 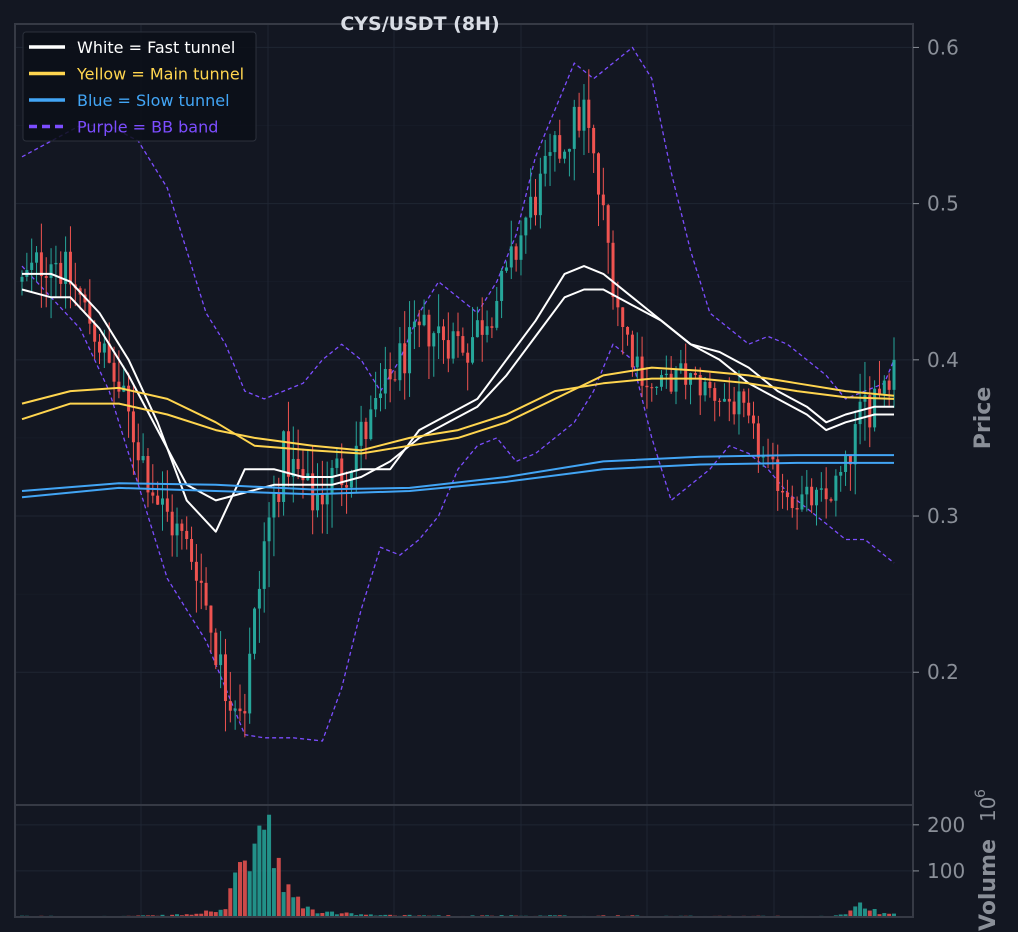 I want to click on legend-box, so click(x=139, y=86).